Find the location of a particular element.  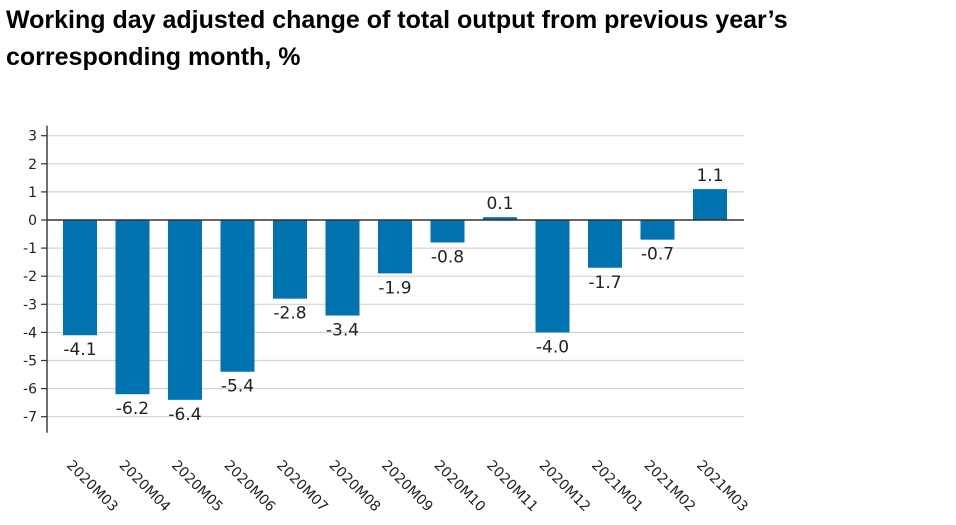

y-tick-label: -5 is located at coordinates (30, 362).